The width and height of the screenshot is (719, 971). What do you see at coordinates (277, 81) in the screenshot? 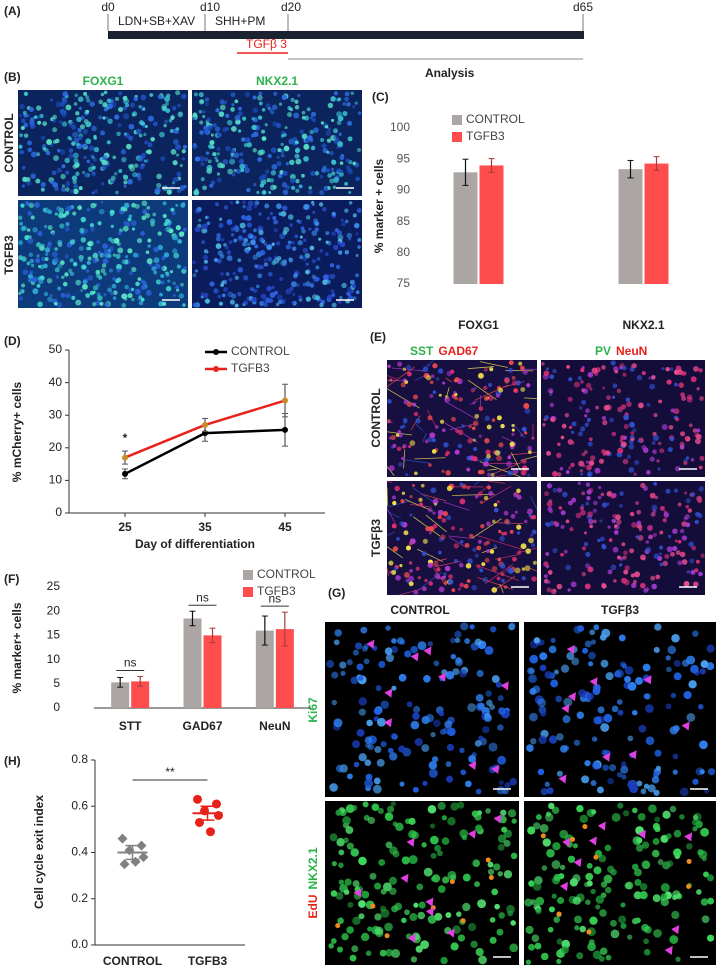
I see `column-label: NKX2.1` at bounding box center [277, 81].